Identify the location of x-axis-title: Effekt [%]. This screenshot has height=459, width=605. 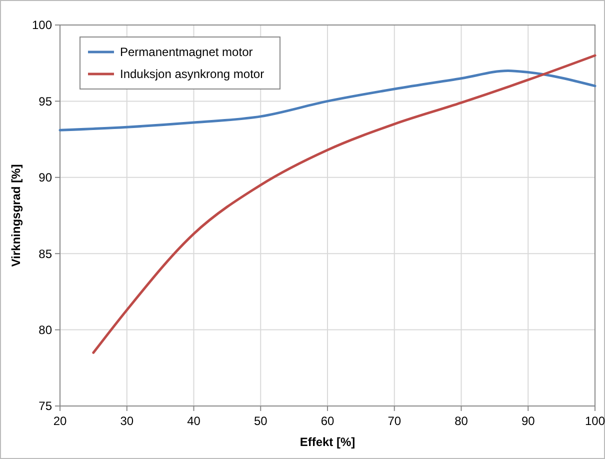
(328, 442).